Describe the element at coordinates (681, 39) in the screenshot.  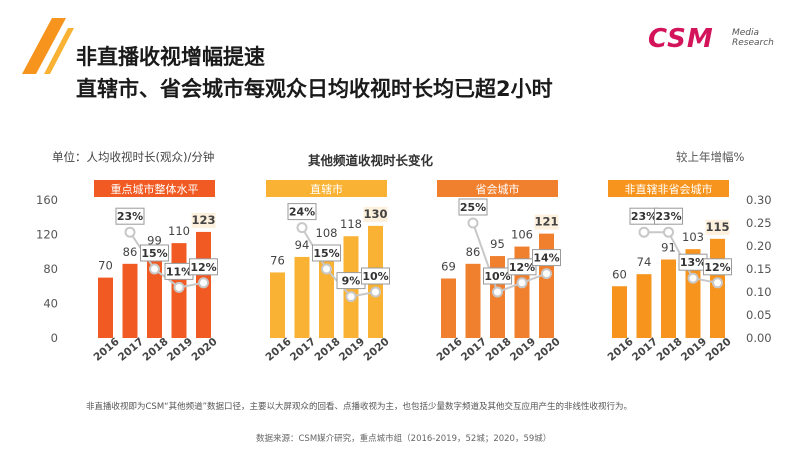
I see `logo-text: CSM` at that location.